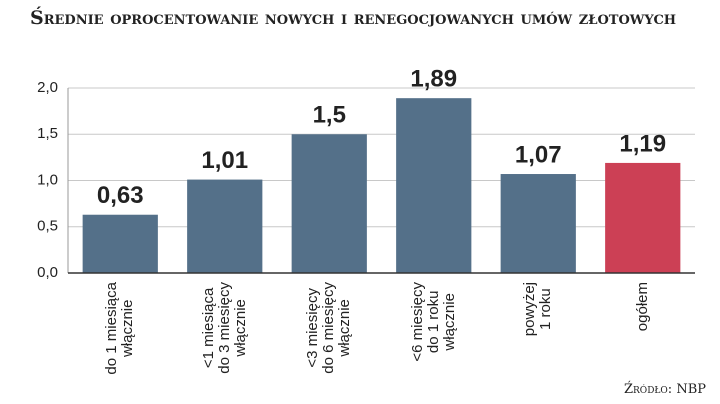 Image resolution: width=720 pixels, height=404 pixels. I want to click on value-label: 1,07, so click(538, 154).